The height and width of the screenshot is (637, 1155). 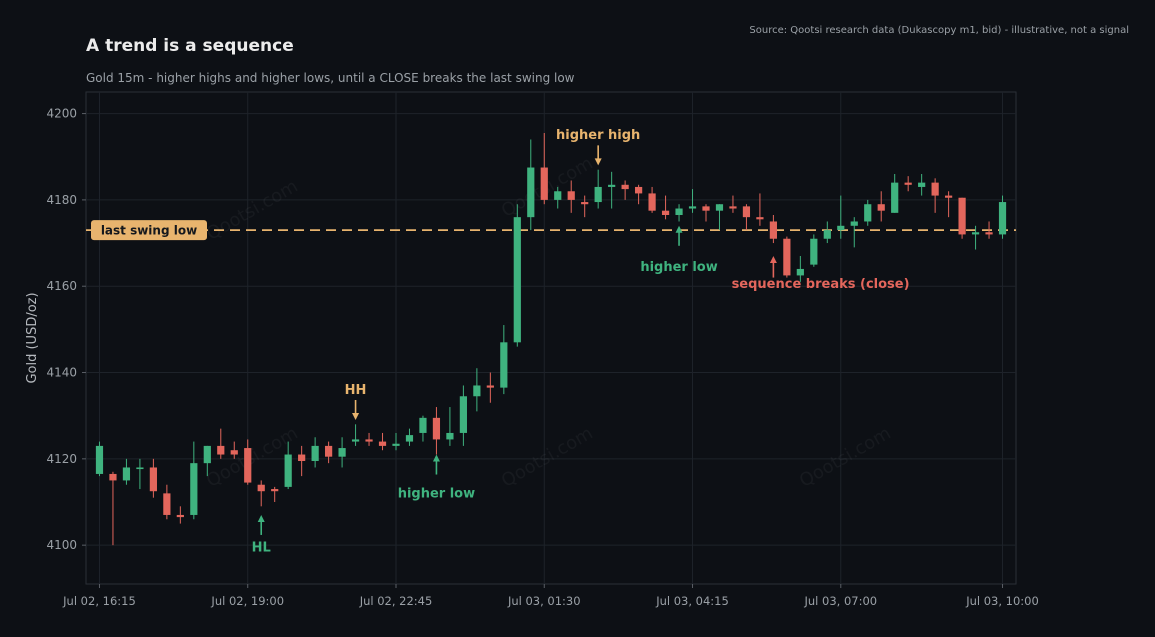 What do you see at coordinates (598, 135) in the screenshot?
I see `annotation-label: higher high` at bounding box center [598, 135].